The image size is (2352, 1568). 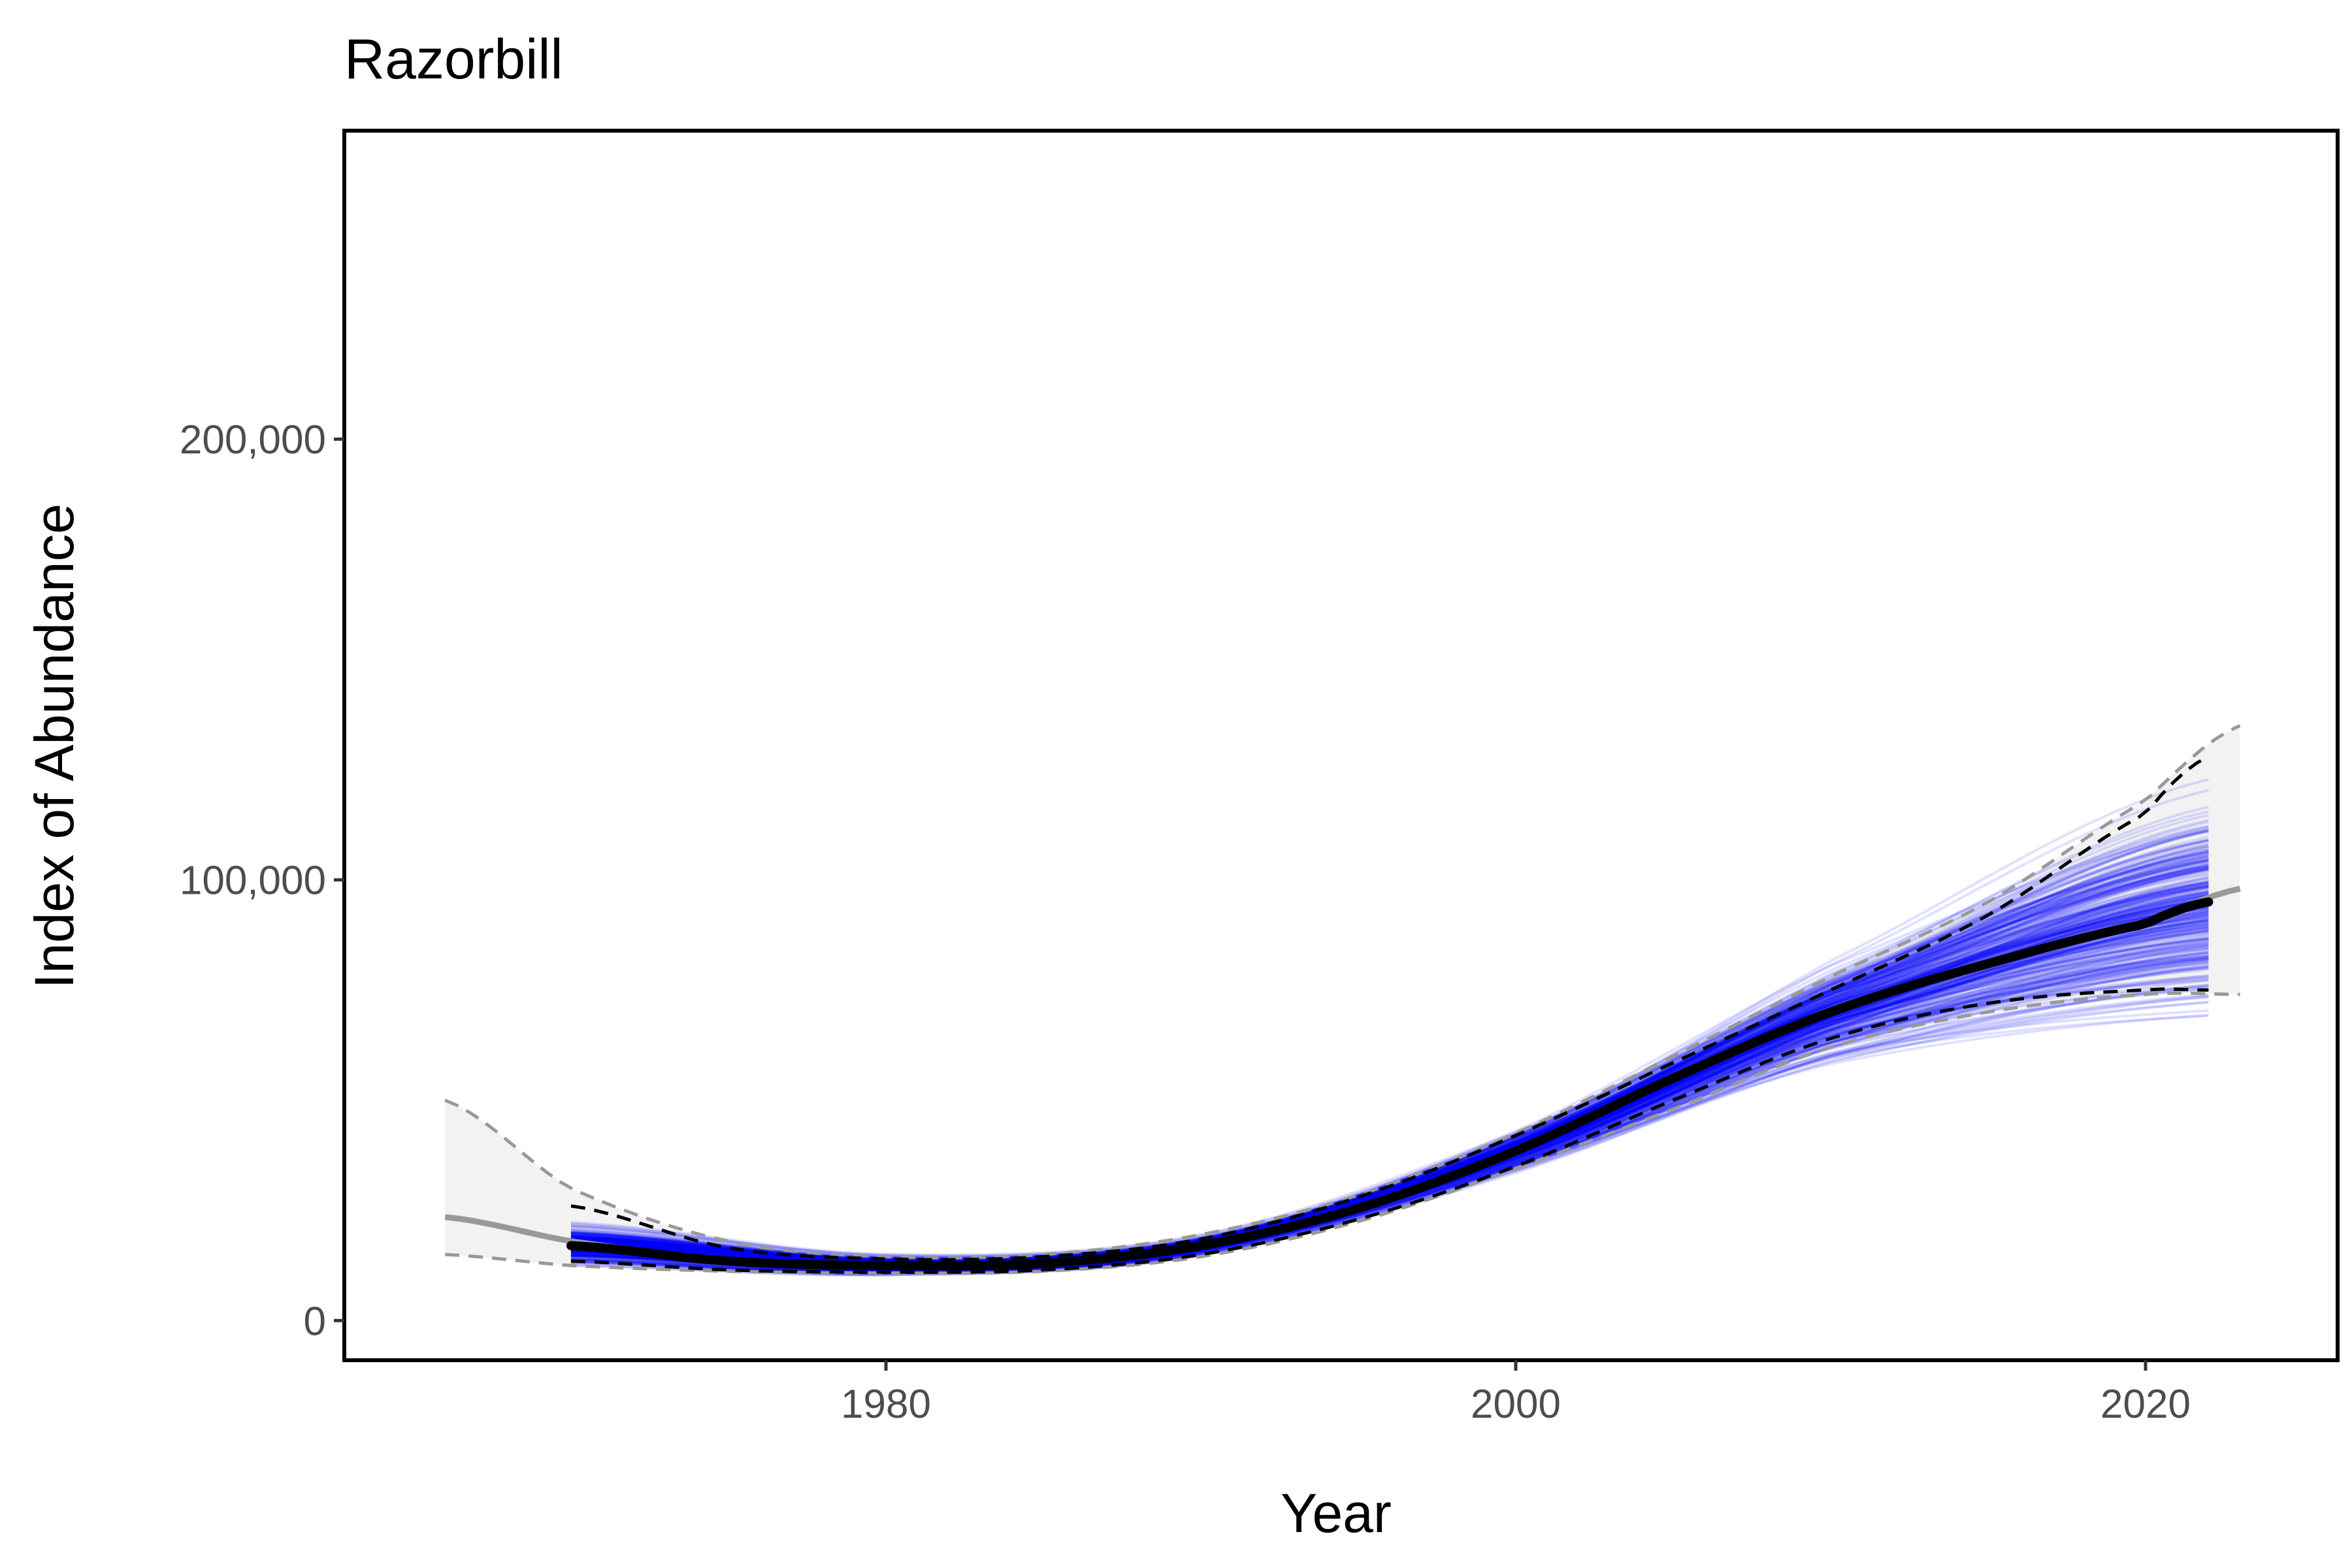 What do you see at coordinates (886, 1404) in the screenshot?
I see `x-tick-label: 1980` at bounding box center [886, 1404].